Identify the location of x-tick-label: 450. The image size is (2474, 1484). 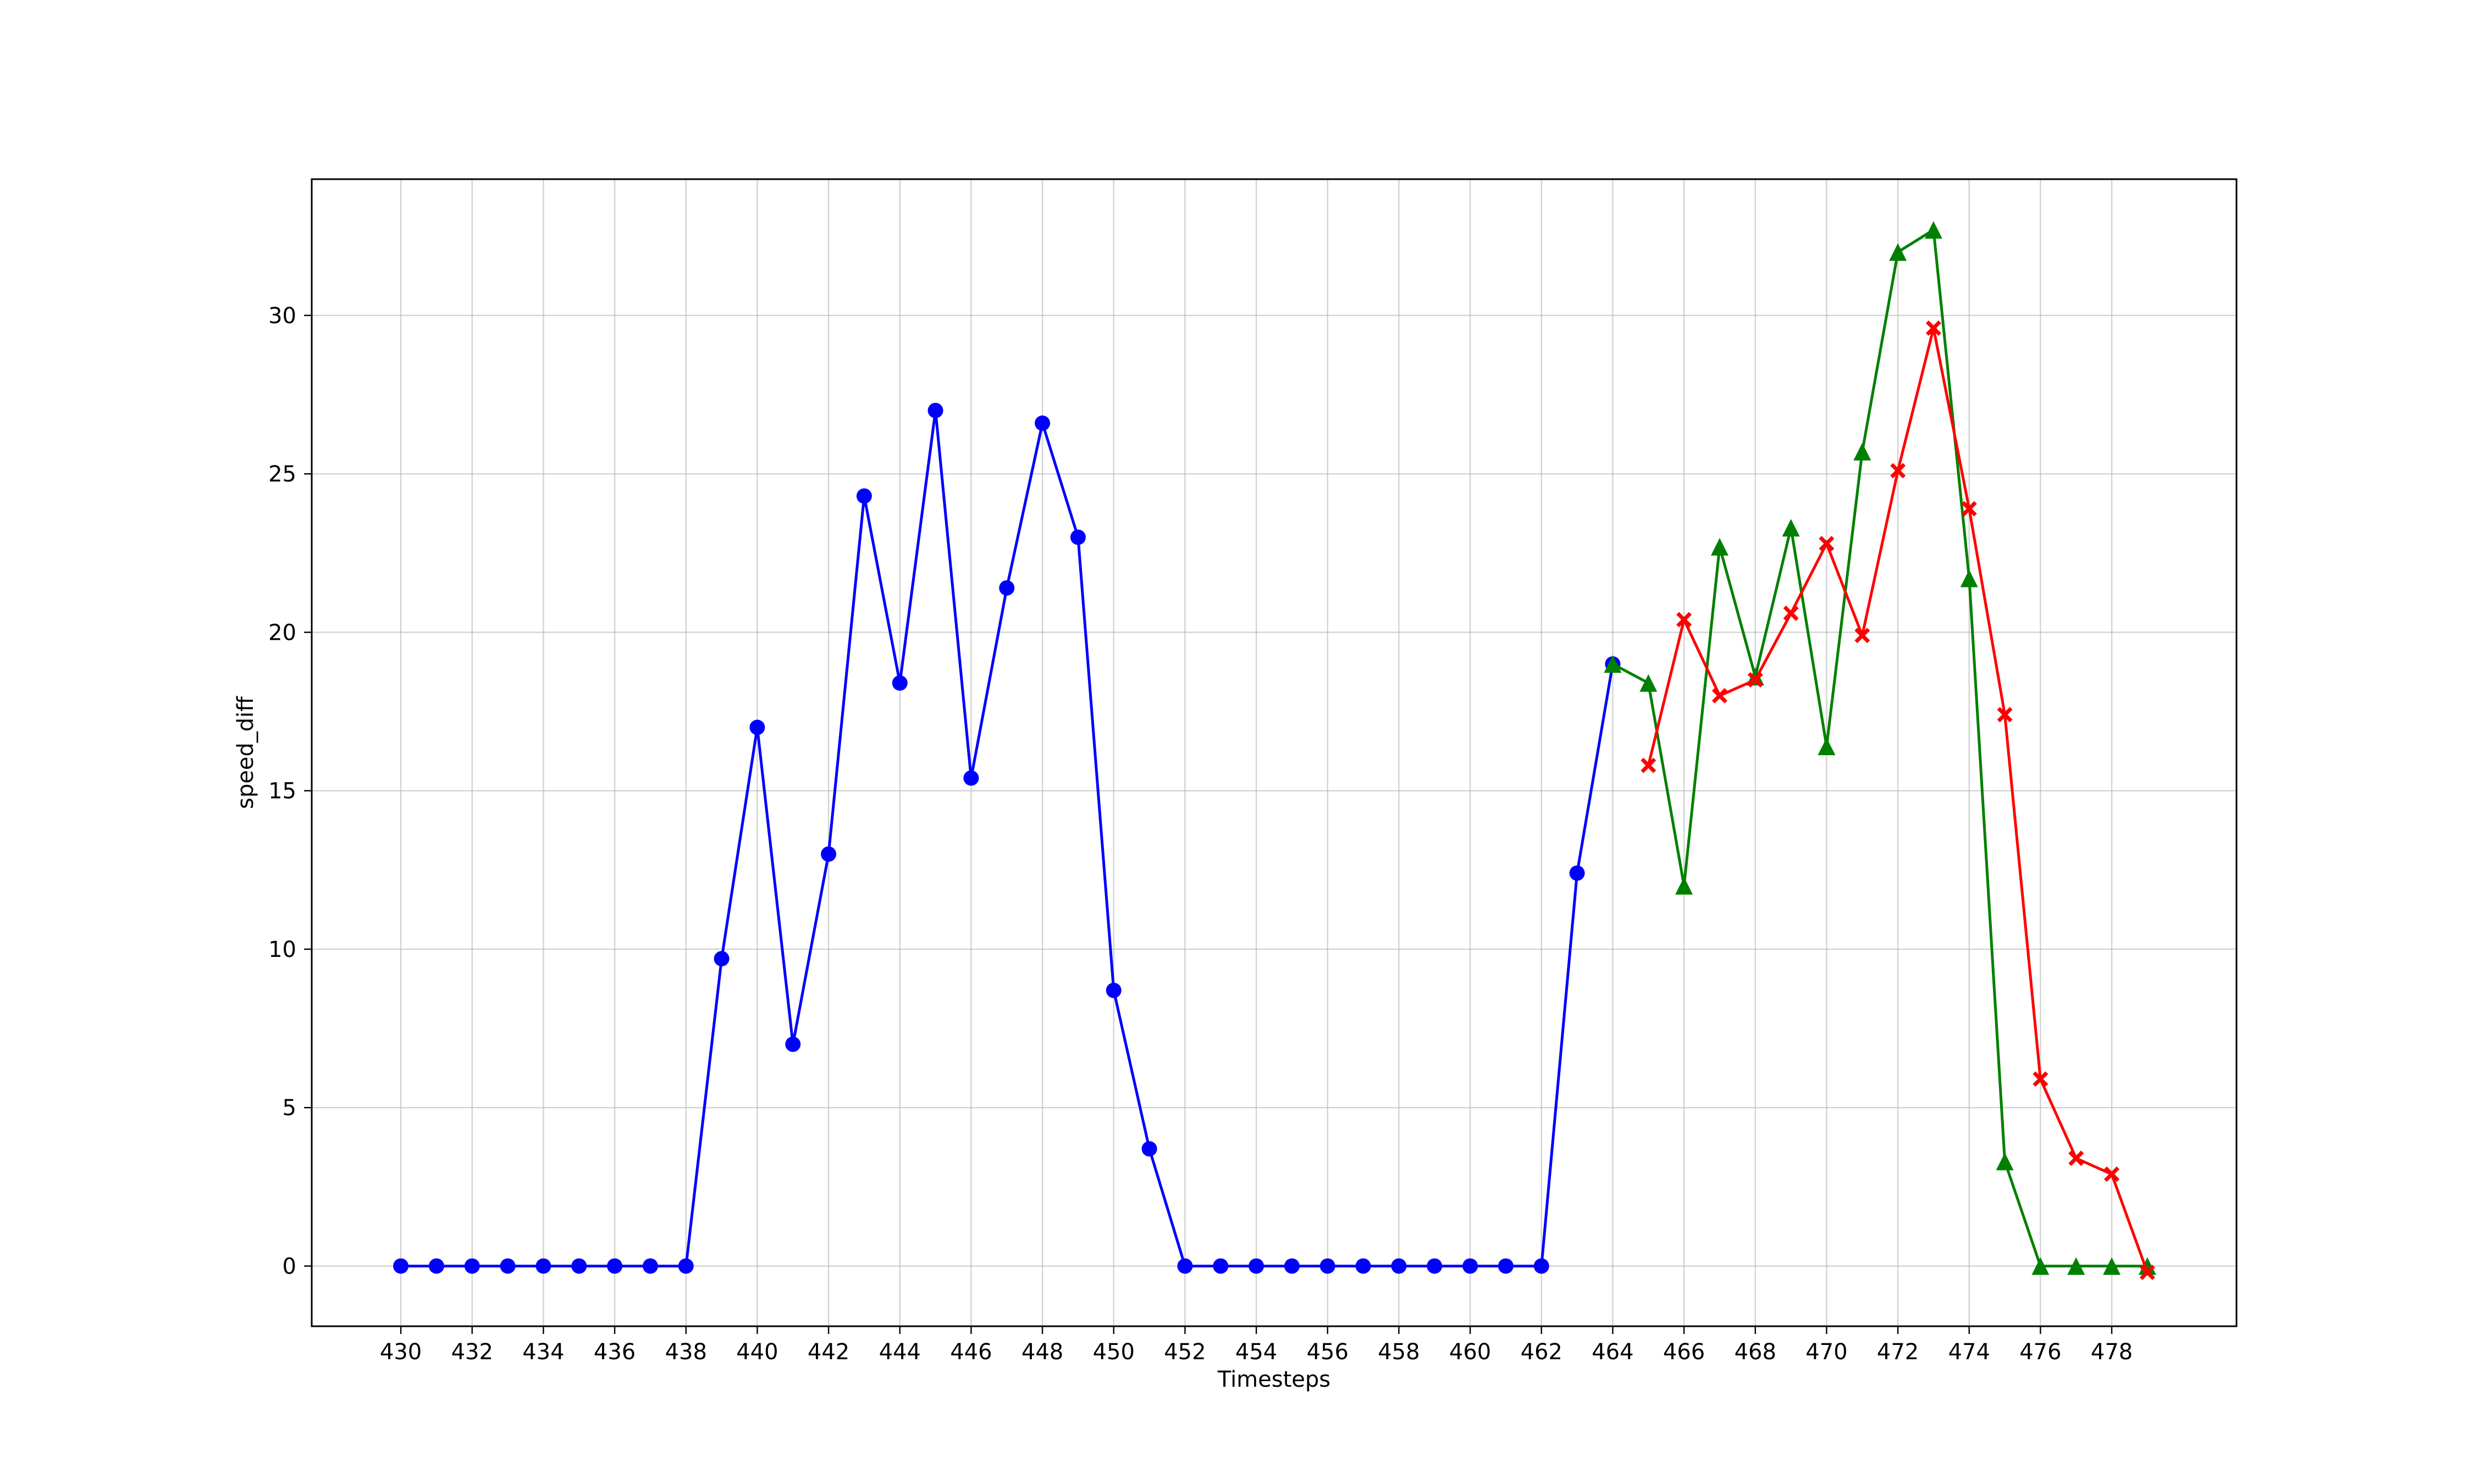
(1114, 1352).